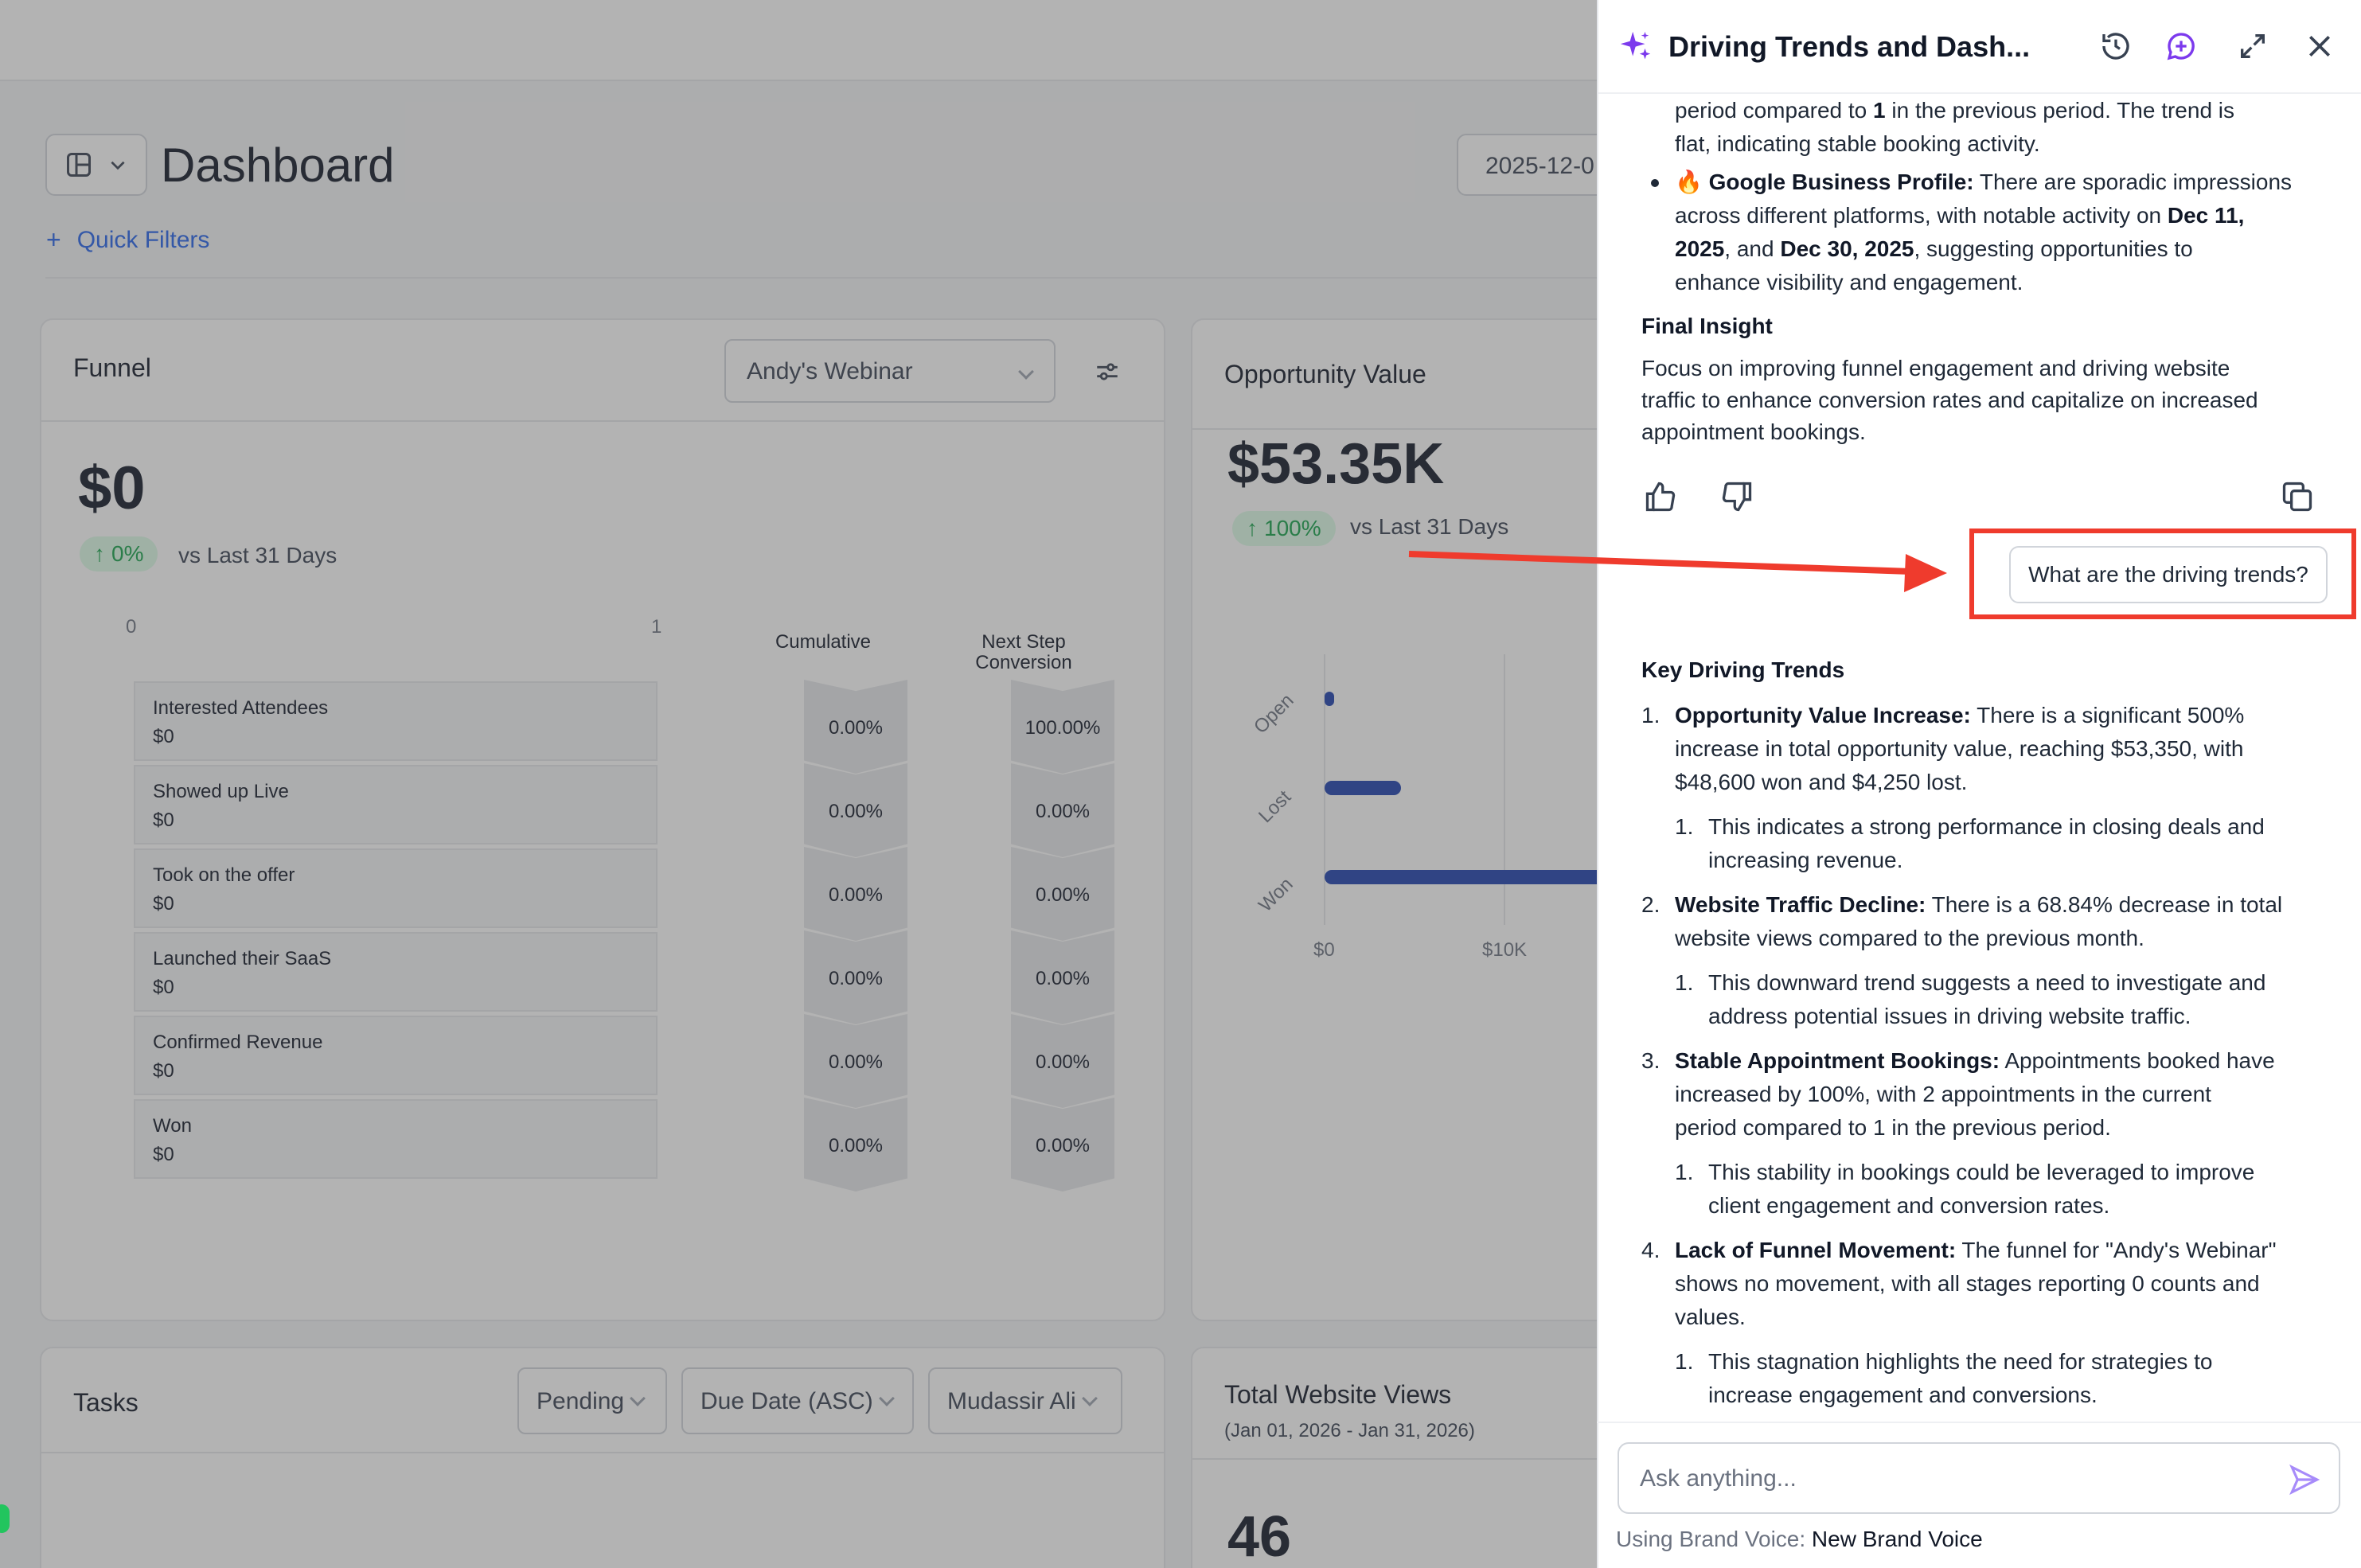  I want to click on trend-subitem: client engagement and conversion rates., so click(1909, 1205).